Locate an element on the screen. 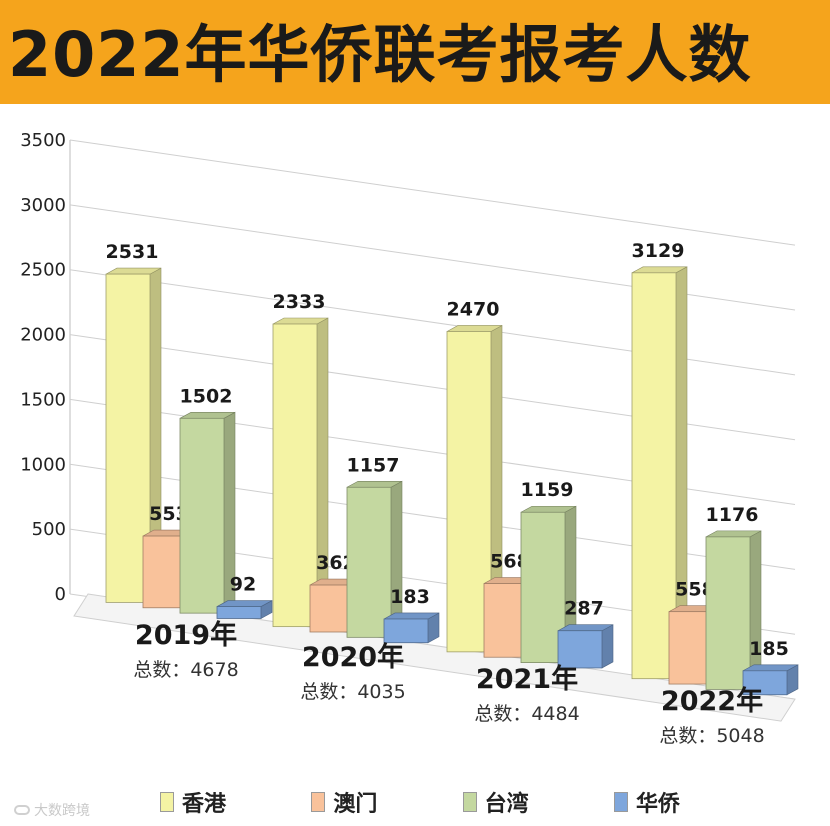 The width and height of the screenshot is (830, 826). title-bar: 2022年华侨联考报考人数 is located at coordinates (415, 52).